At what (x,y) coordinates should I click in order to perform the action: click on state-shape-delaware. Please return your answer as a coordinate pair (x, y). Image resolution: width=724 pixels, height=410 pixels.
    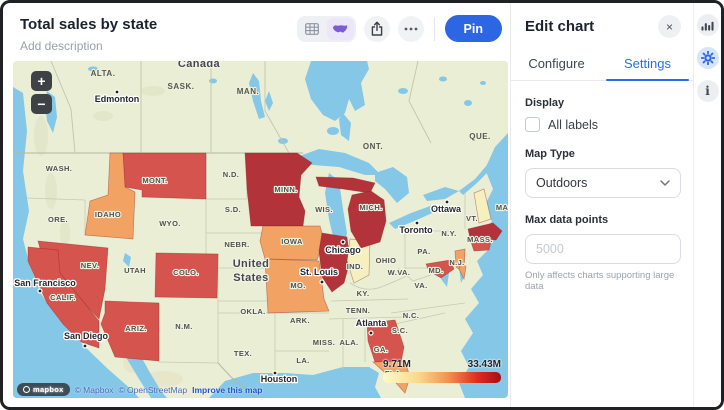
    Looking at the image, I should click on (462, 270).